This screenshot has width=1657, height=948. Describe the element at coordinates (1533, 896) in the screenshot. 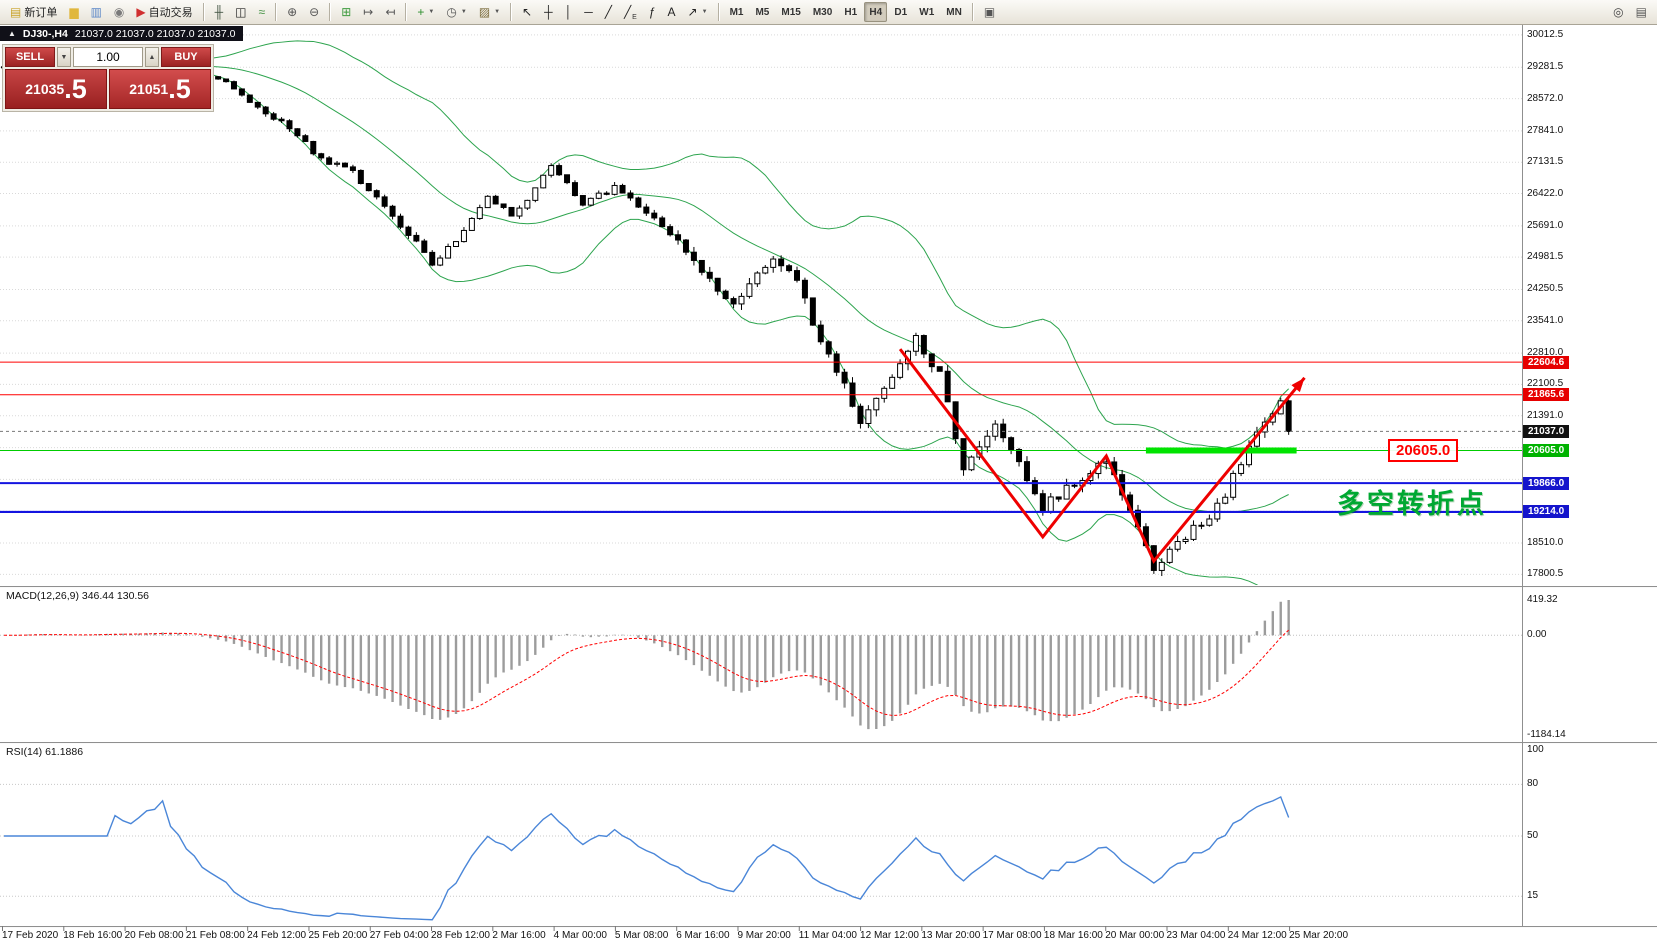

I see `rsi-tick-label: 15` at that location.